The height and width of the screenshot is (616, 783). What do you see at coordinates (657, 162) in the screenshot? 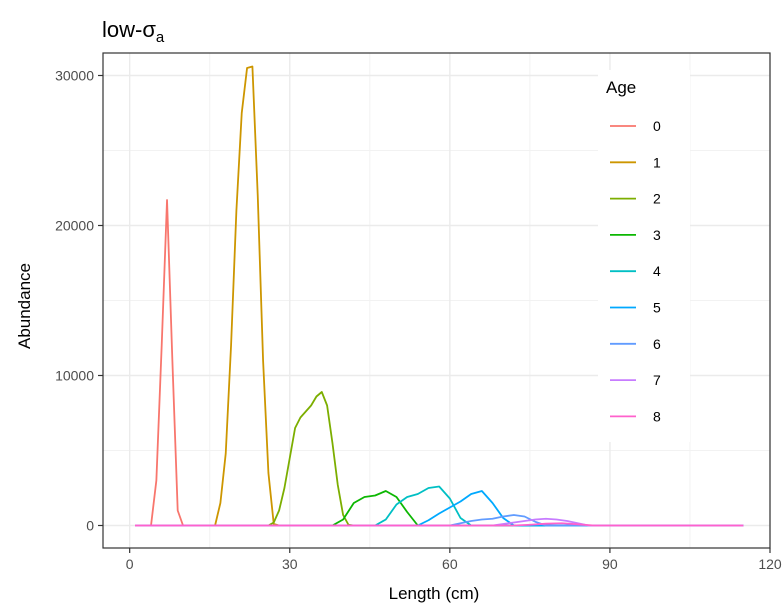
I see `legend-label-age-1: 1` at bounding box center [657, 162].